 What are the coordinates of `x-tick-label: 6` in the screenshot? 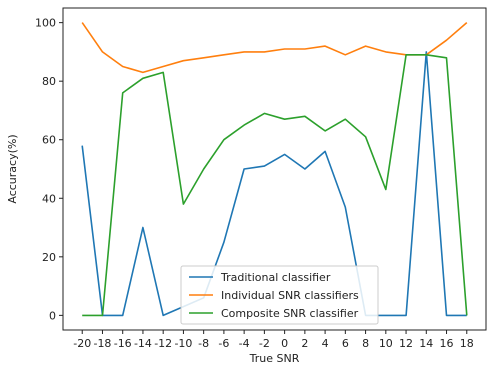 It's located at (345, 343).